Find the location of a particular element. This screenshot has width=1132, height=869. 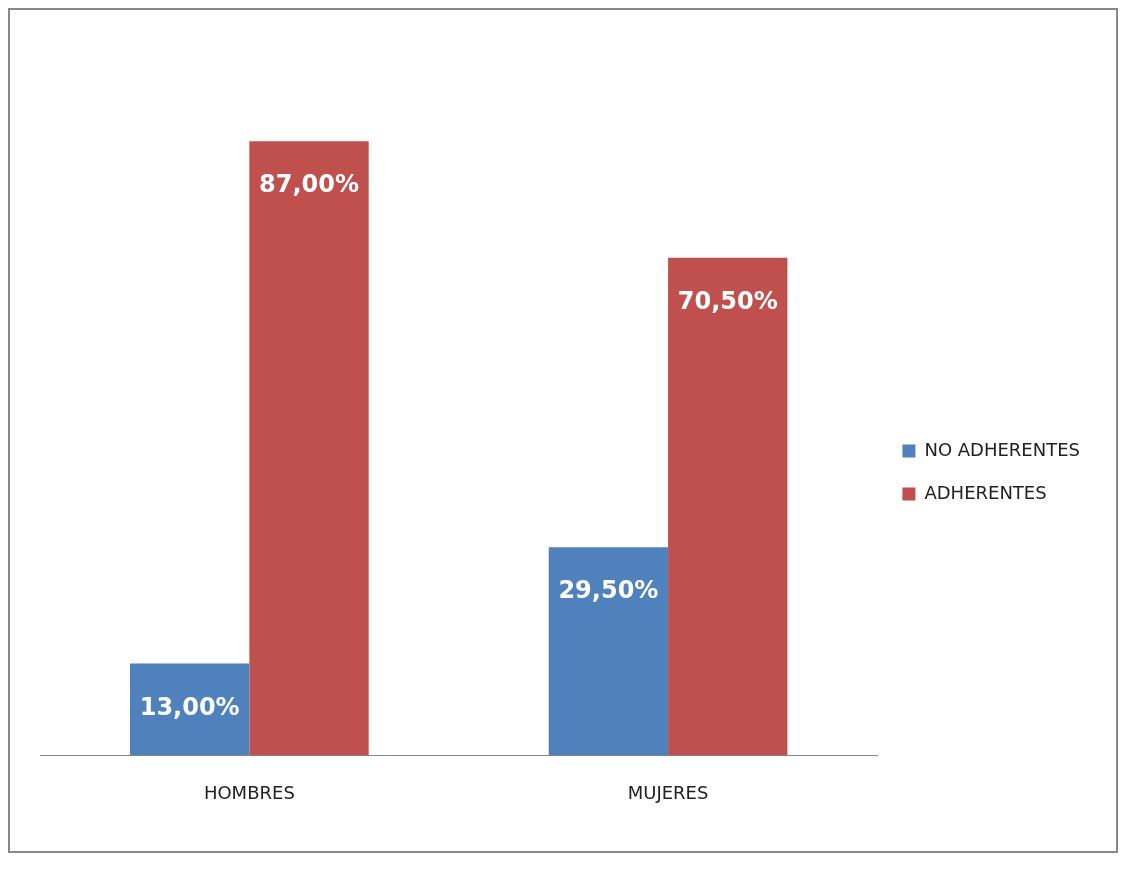

data-label: 13,00% is located at coordinates (189, 706).